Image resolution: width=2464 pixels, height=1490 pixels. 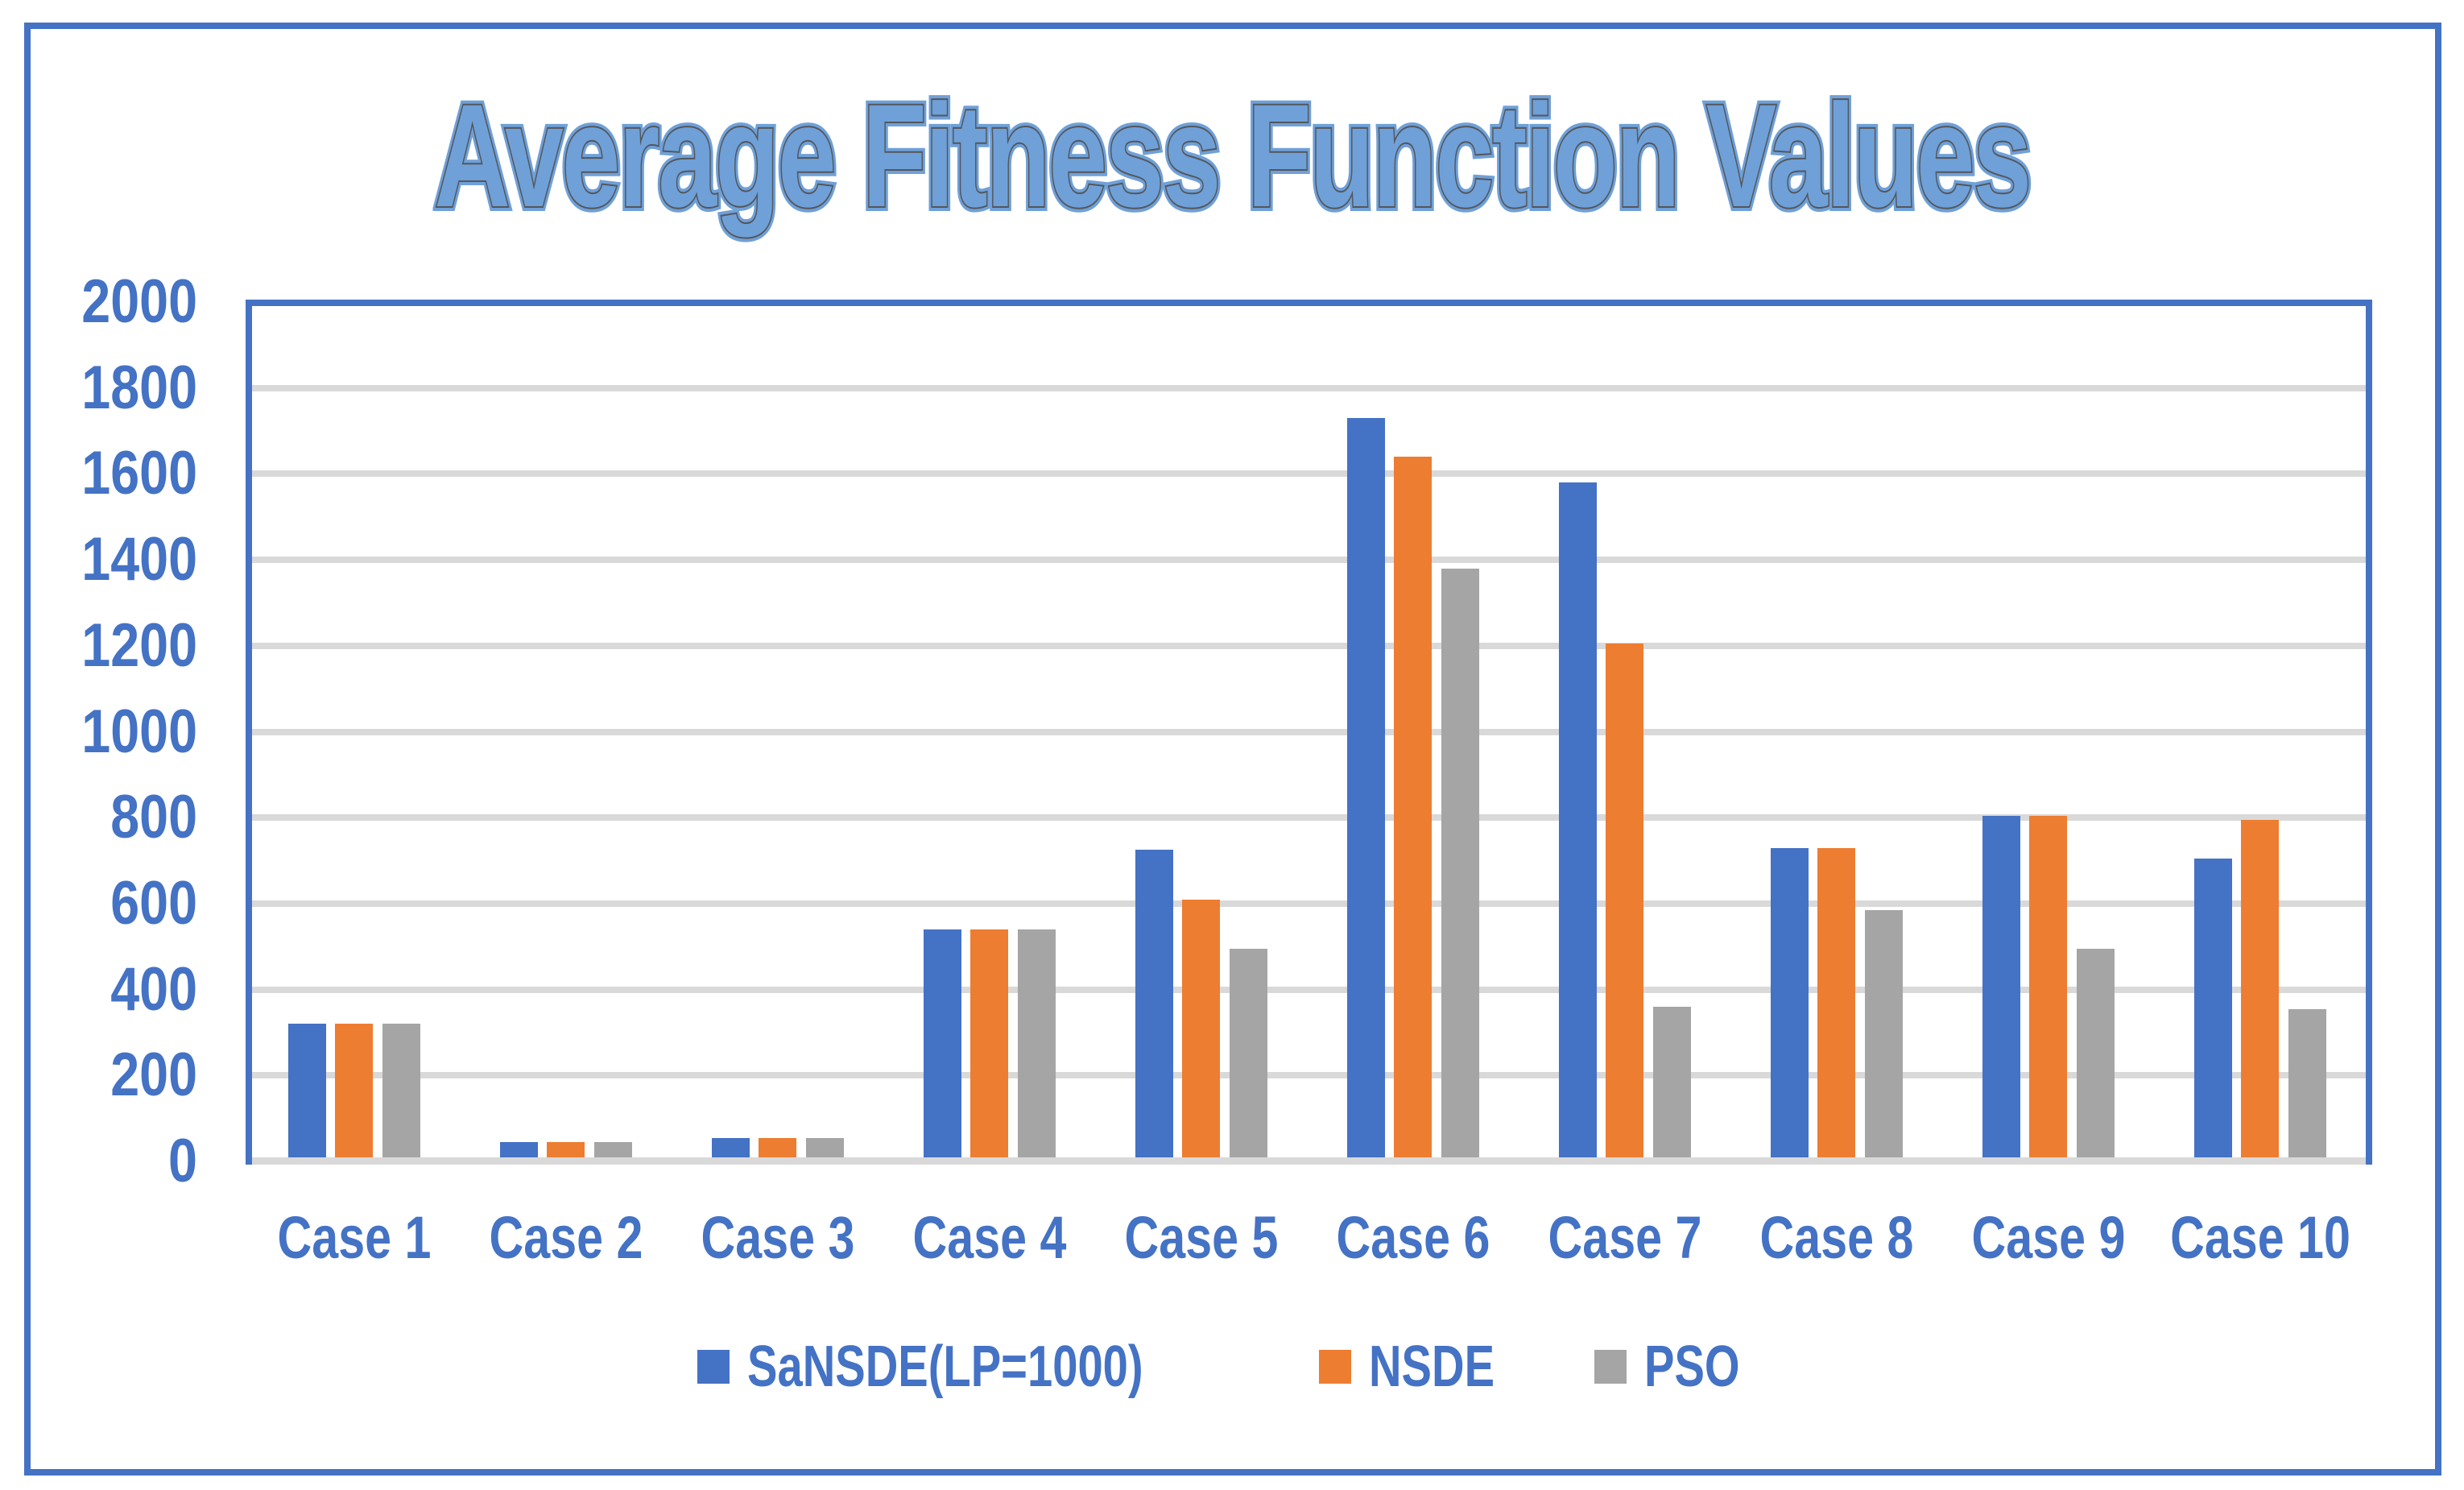 What do you see at coordinates (1624, 1237) in the screenshot?
I see `x-label-Case 7: Case 7` at bounding box center [1624, 1237].